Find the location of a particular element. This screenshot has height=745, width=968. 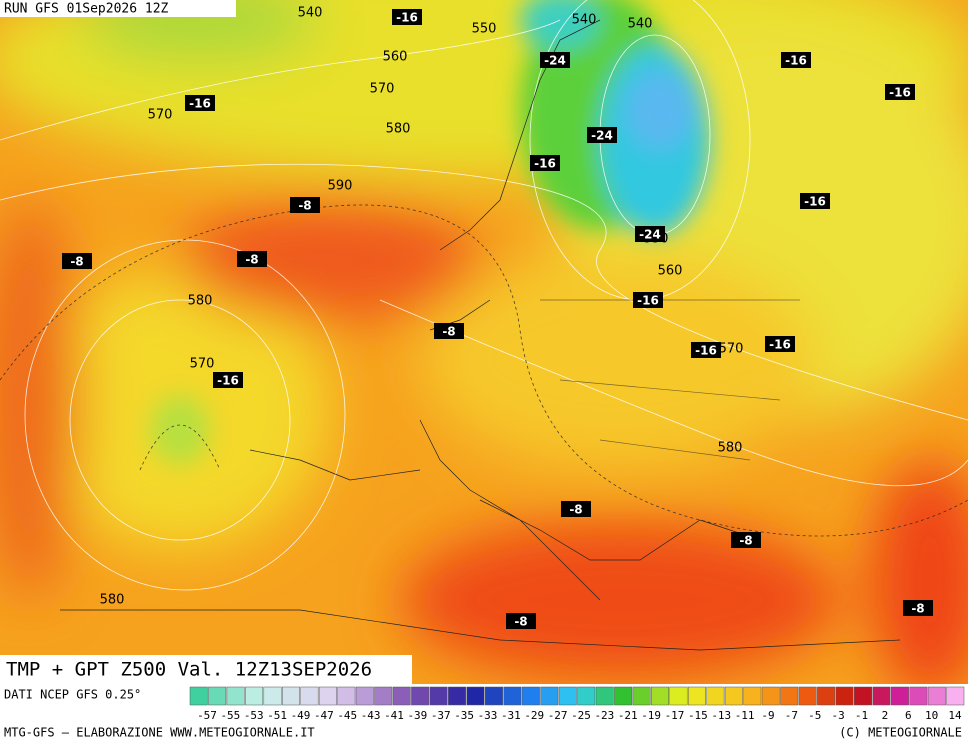

scale-label: -13 is located at coordinates (721, 715).